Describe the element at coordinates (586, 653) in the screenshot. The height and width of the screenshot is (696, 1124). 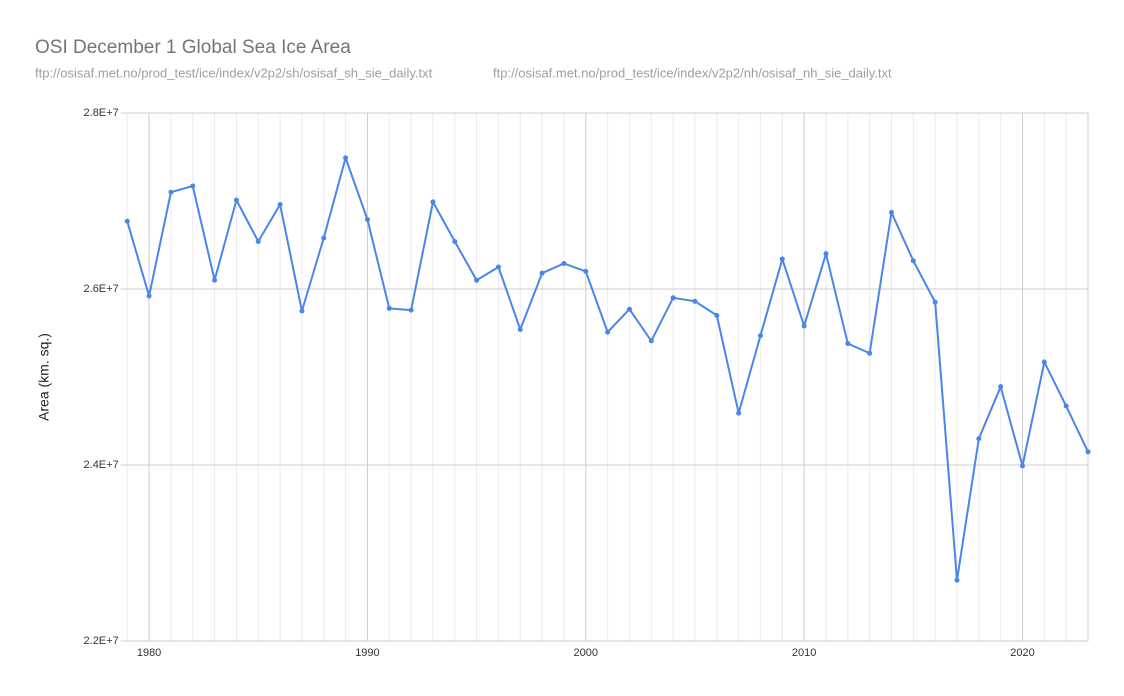
I see `x-tick-label: 2000` at that location.